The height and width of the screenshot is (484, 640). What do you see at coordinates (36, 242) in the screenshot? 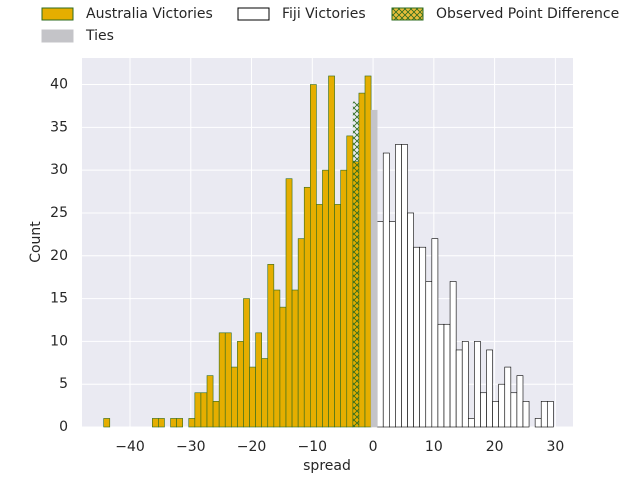
I see `y-axis-label: Count` at bounding box center [36, 242].